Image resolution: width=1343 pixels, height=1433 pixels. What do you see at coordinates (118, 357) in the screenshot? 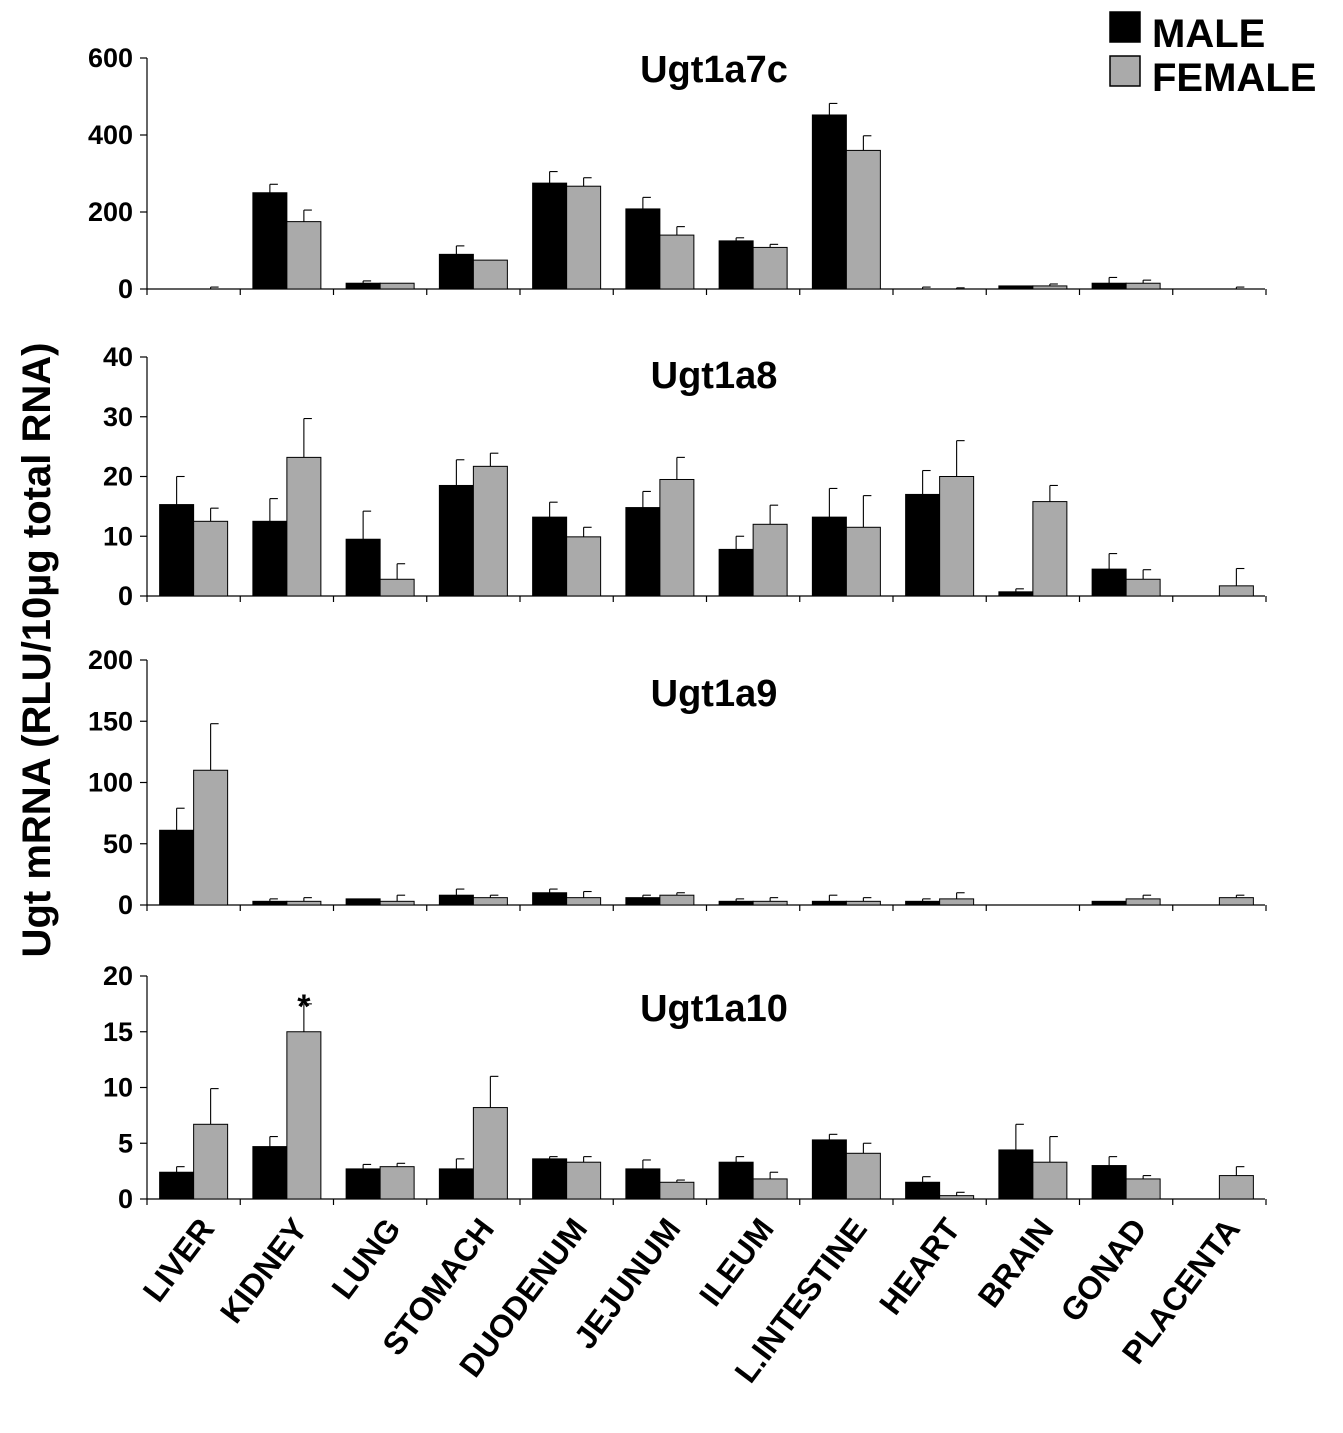
I see `y-tick-label: 40` at bounding box center [118, 357].